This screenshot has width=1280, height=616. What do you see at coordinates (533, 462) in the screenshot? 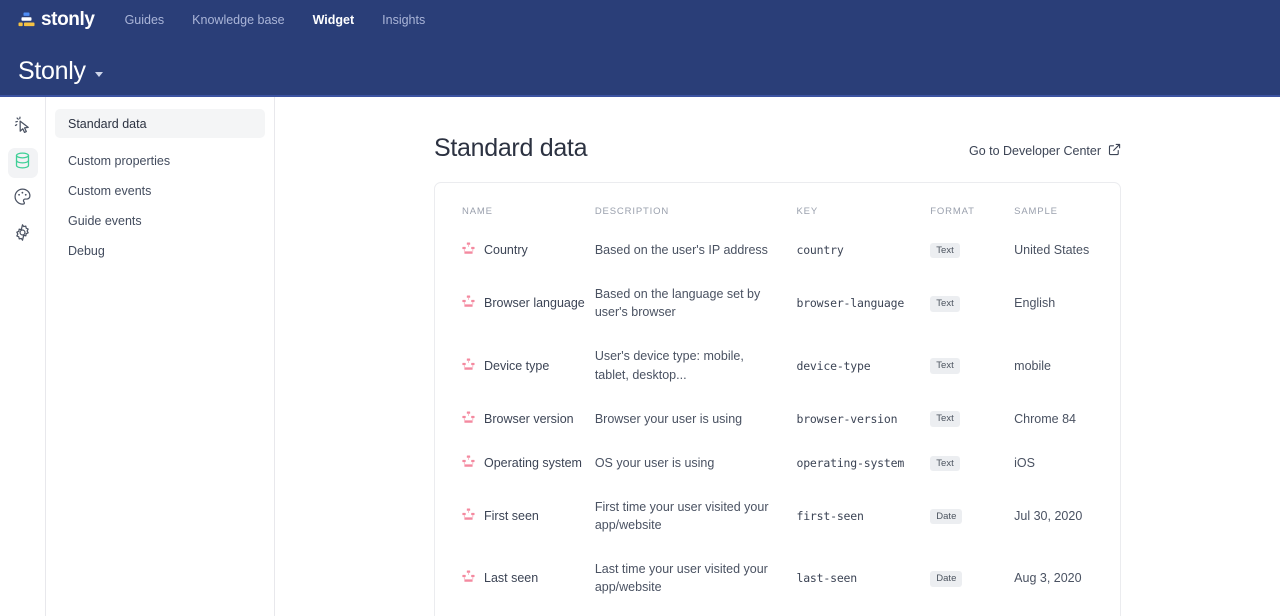
I see `row-name-label: Operating system` at bounding box center [533, 462].